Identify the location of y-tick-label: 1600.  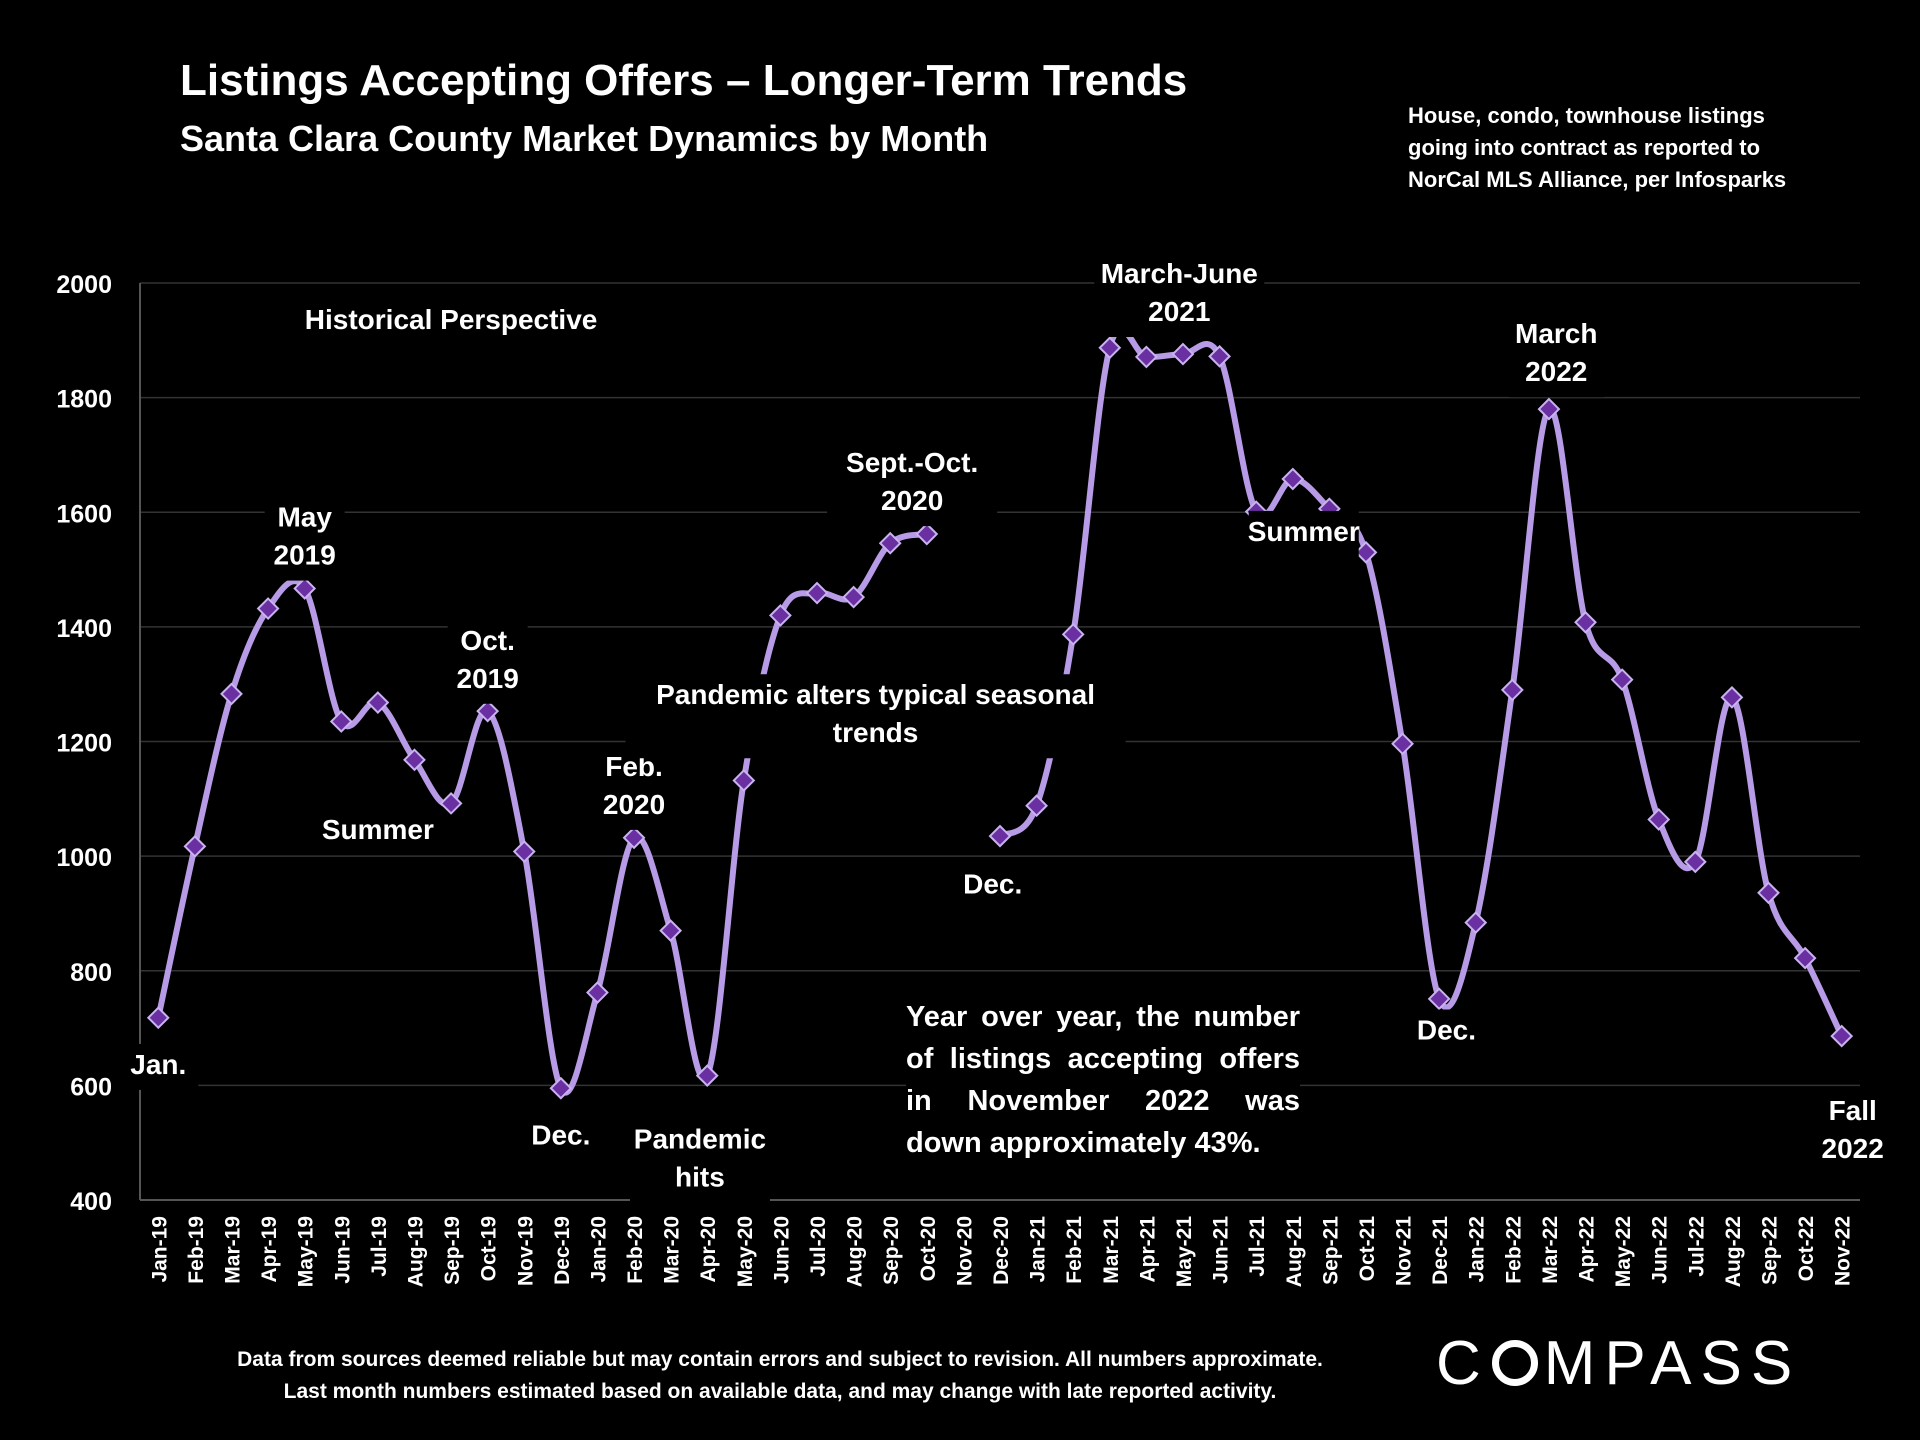
(84, 514).